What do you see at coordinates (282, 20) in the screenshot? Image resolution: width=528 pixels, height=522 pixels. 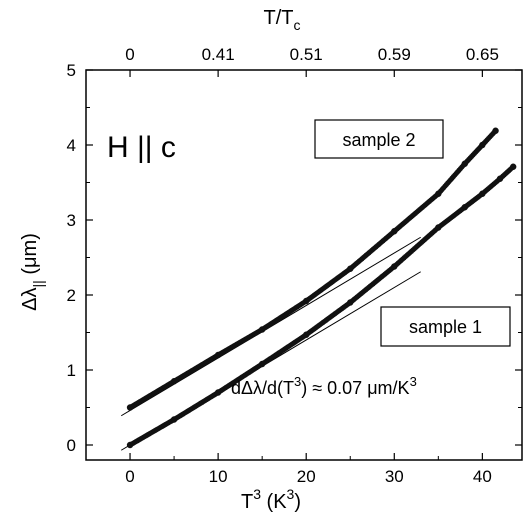 I see `top-axis-title: T/Tc` at bounding box center [282, 20].